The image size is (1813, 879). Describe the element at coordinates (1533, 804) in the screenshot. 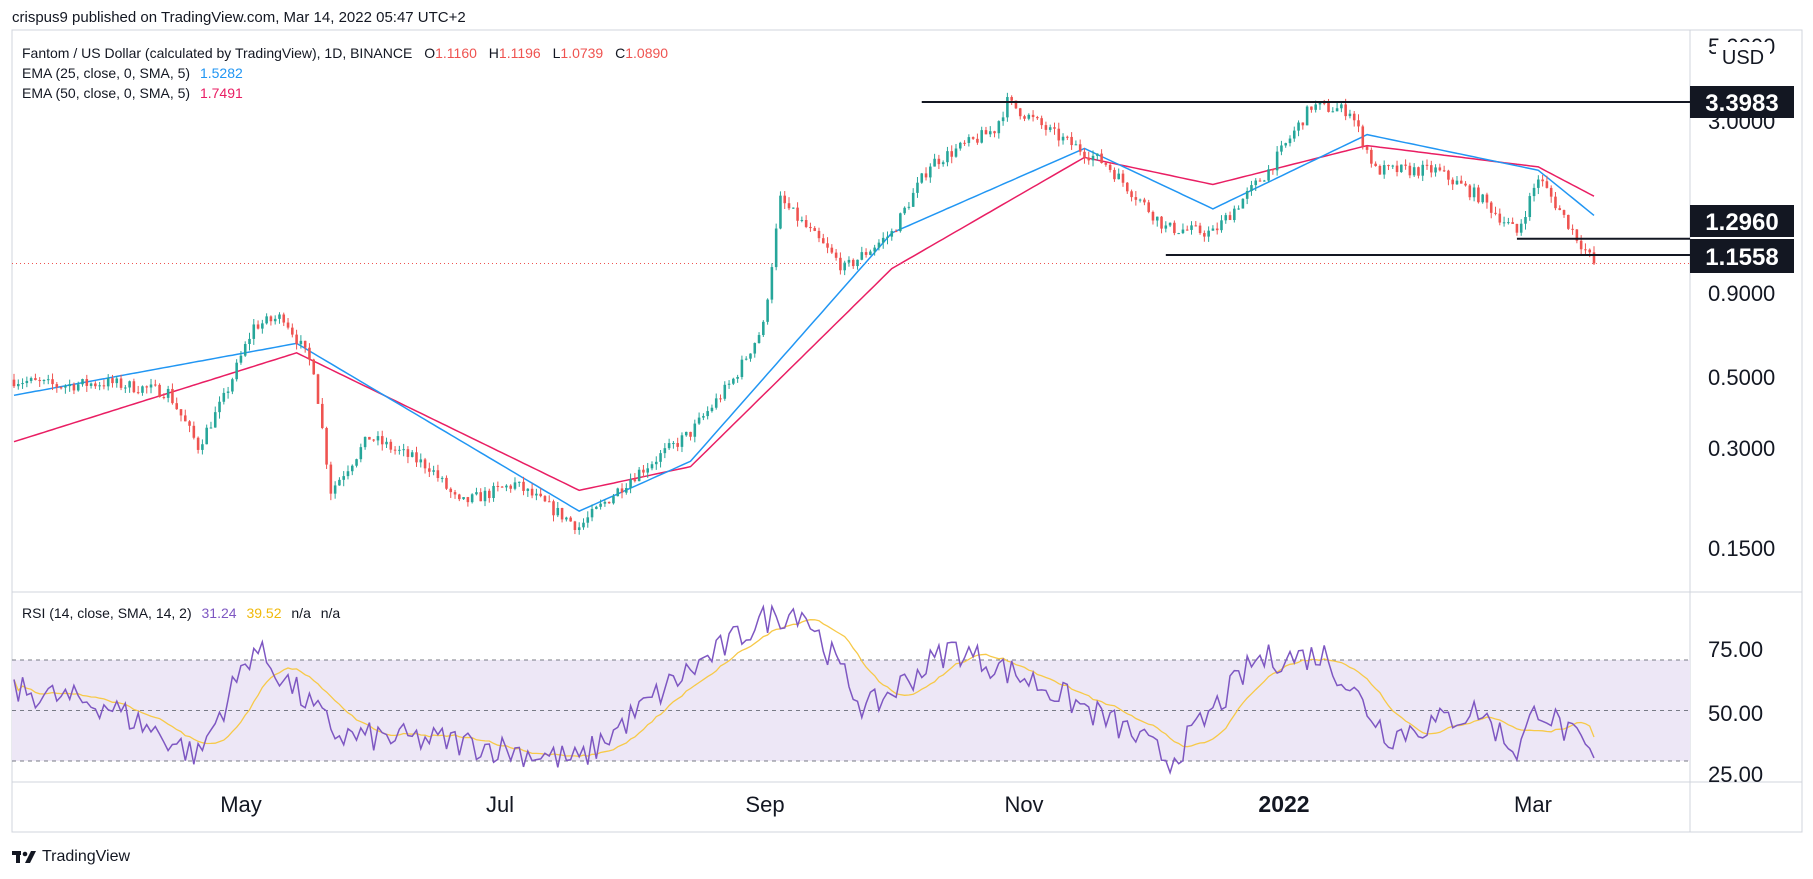

I see `time-tick: Mar` at that location.